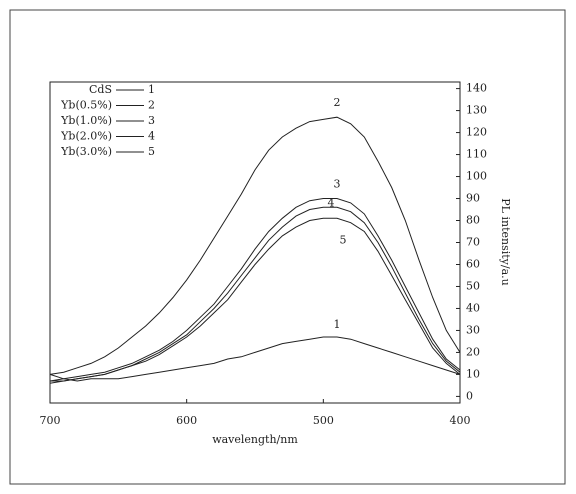  What do you see at coordinates (86, 120) in the screenshot?
I see `legend-name: Yb(1.0%)` at bounding box center [86, 120].